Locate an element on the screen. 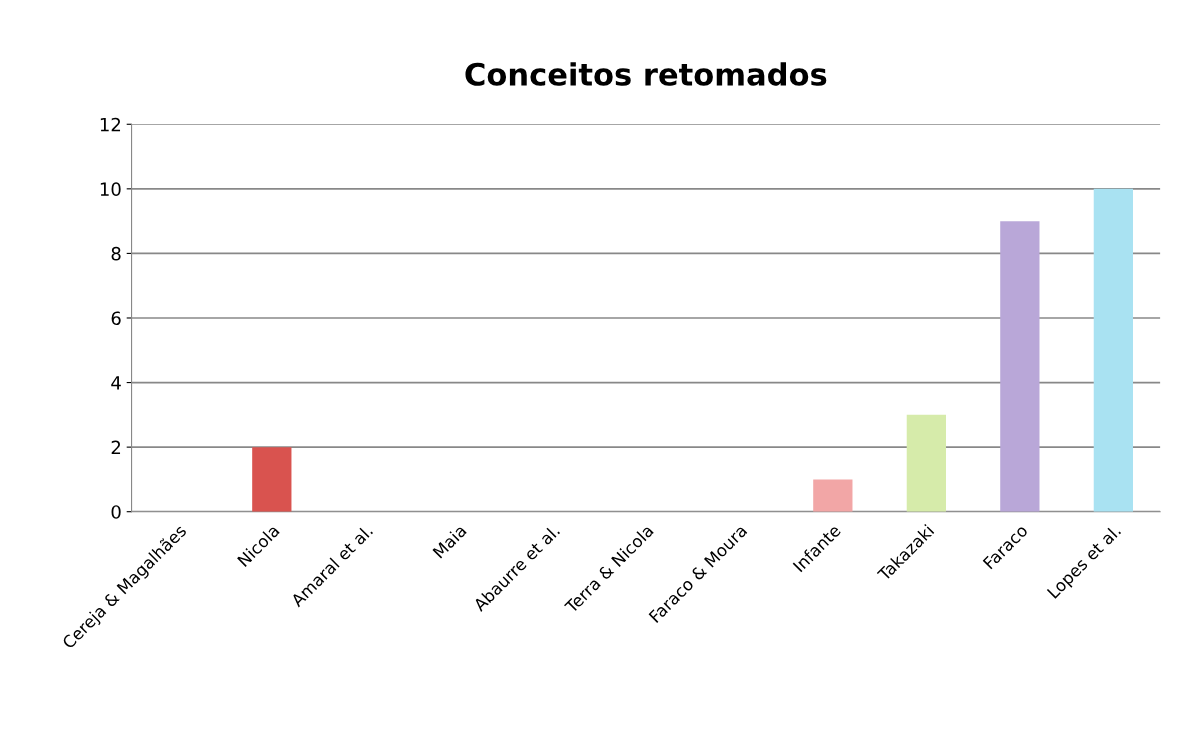 This screenshot has height=731, width=1196. y-tick-label: 8 is located at coordinates (116, 253).